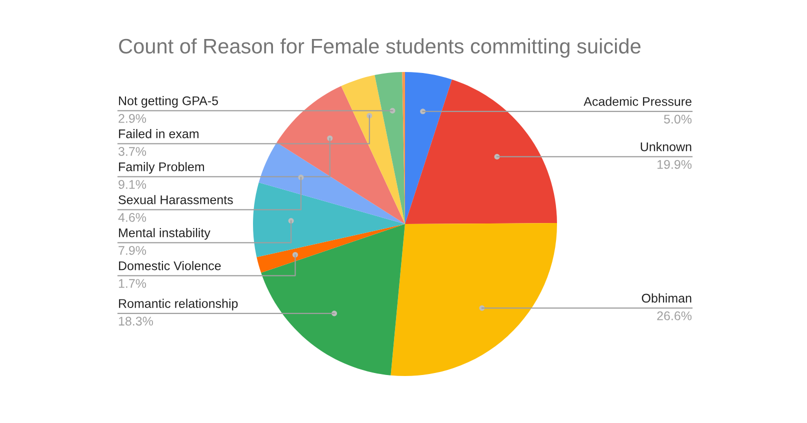 This screenshot has width=807, height=423. I want to click on data-label: 1.7%, so click(132, 283).